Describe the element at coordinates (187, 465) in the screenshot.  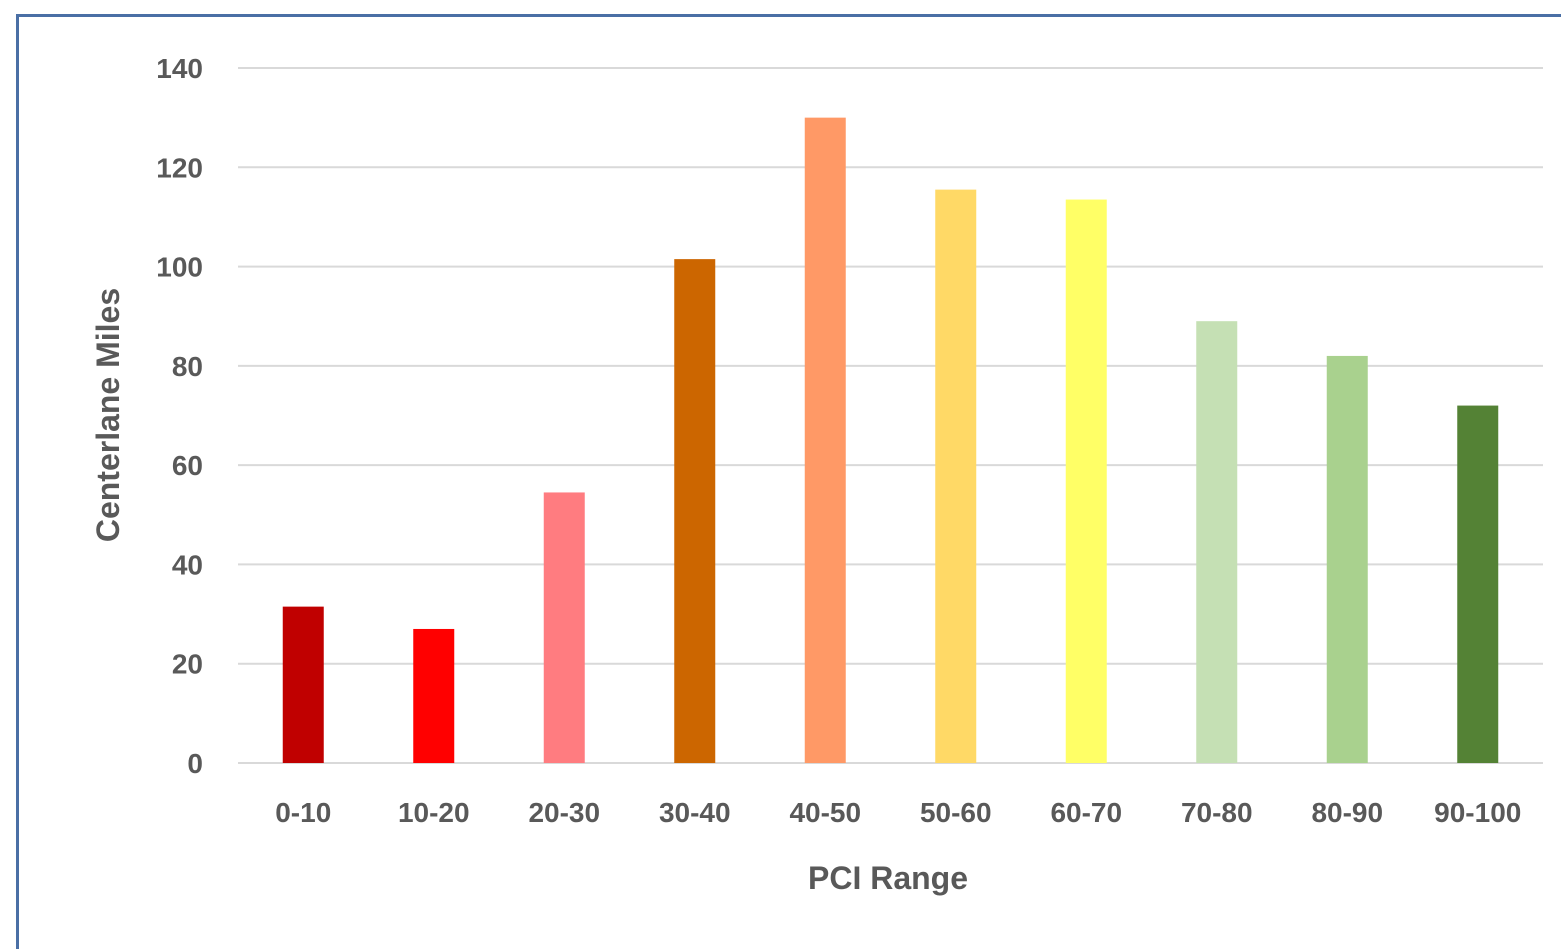
I see `y-tick-label: 60` at that location.